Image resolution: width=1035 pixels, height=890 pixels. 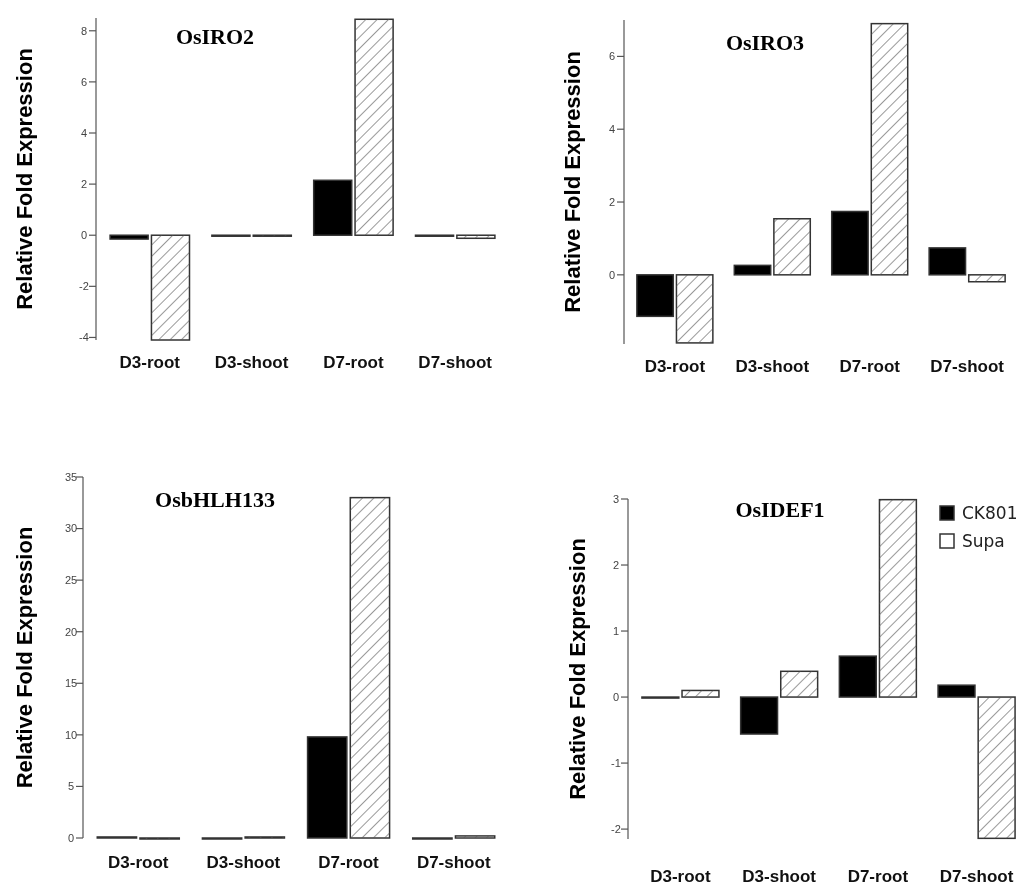 I want to click on y-tick-label: -4, so click(x=84, y=337).